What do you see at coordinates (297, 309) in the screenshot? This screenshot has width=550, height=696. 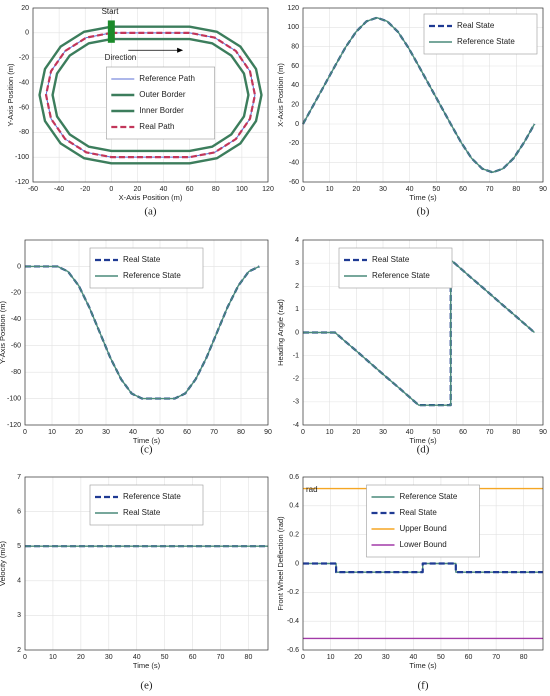 I see `y-tick-label: 1` at bounding box center [297, 309].